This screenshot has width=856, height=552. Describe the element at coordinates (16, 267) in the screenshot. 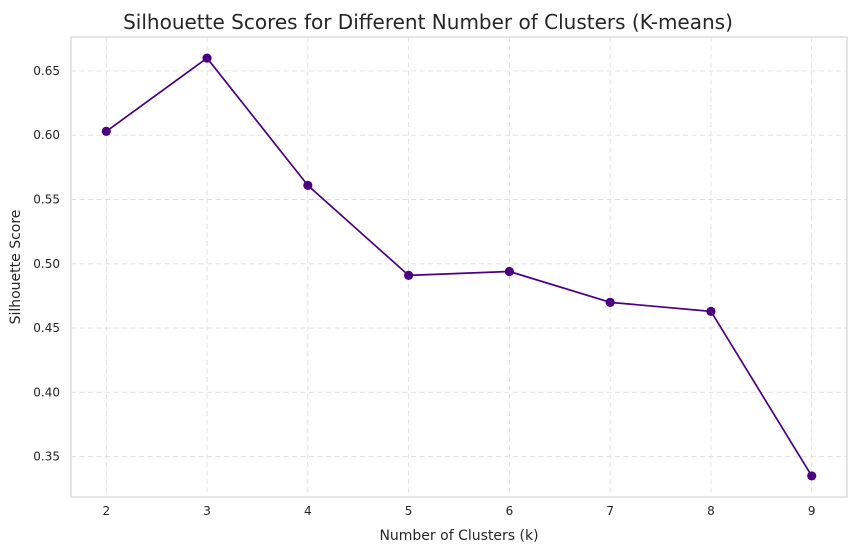

I see `y-axis-label: Silhouette Score` at that location.